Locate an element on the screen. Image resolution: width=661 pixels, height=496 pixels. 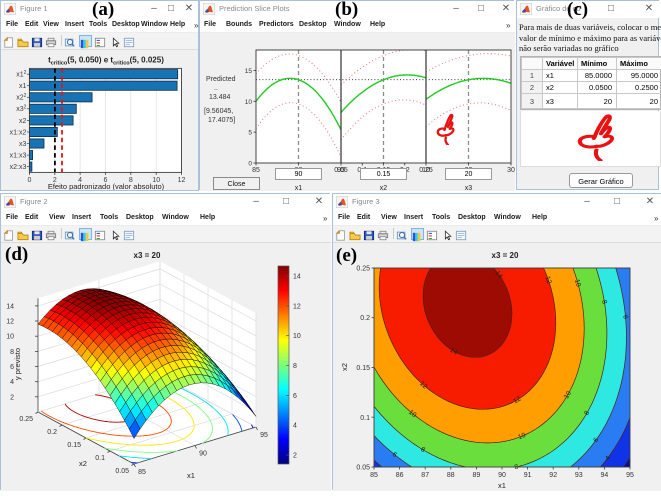
svg-text: 5 is located at coordinates (250, 133).